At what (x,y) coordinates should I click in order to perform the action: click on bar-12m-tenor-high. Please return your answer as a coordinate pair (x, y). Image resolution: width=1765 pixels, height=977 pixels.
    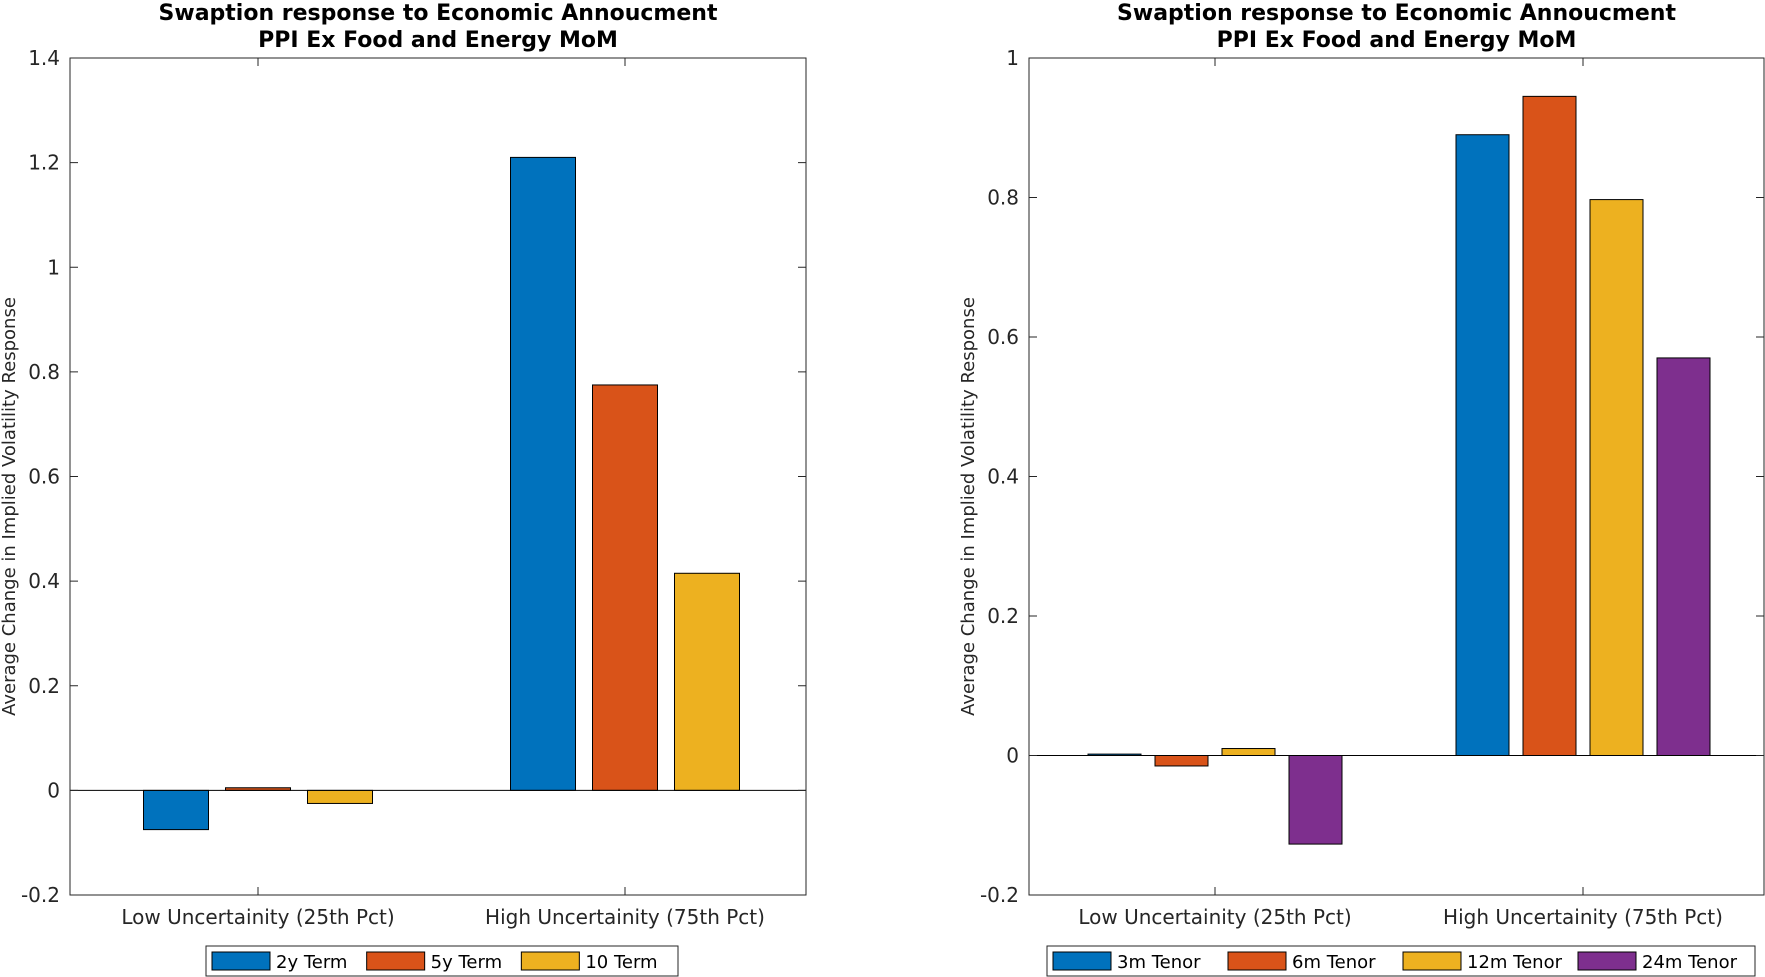
    Looking at the image, I should click on (1616, 477).